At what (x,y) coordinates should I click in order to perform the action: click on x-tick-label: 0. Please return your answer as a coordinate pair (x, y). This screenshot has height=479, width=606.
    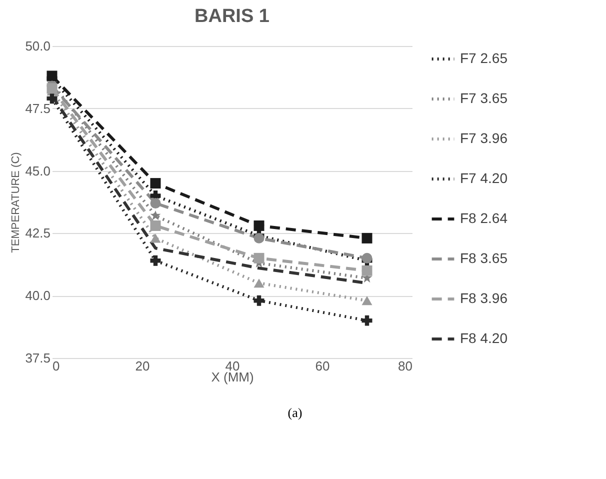
    Looking at the image, I should click on (56, 366).